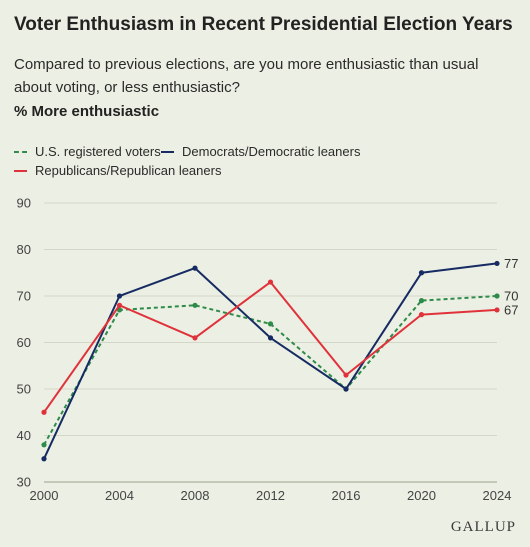 This screenshot has height=547, width=530. Describe the element at coordinates (24, 482) in the screenshot. I see `y-tick-label: 30` at that location.